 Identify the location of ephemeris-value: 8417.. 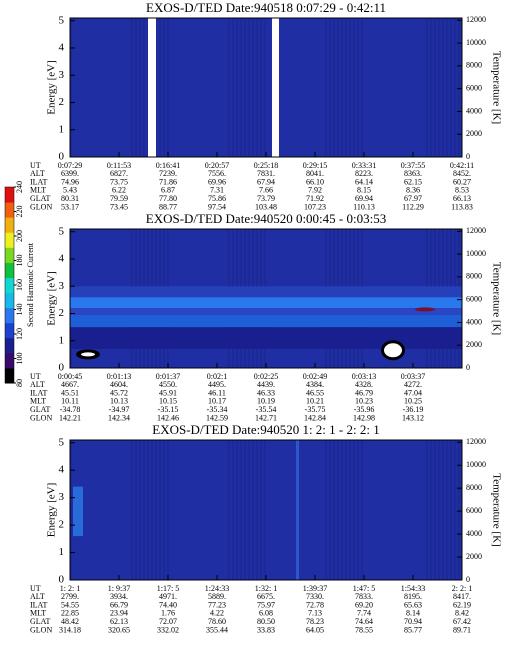
(462, 596).